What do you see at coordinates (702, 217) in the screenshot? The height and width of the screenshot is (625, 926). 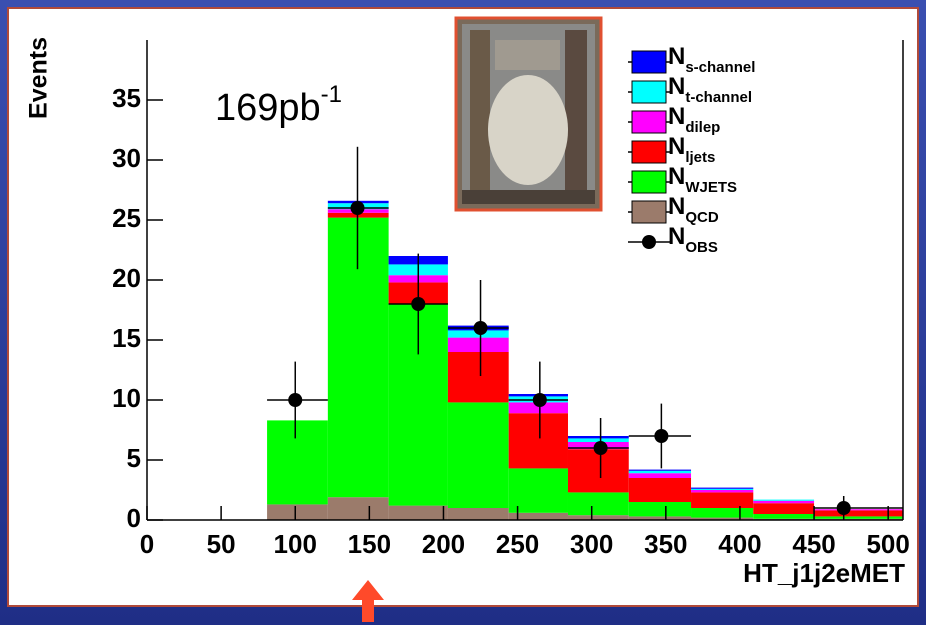 I see `legend-subscript: QCD` at bounding box center [702, 217].